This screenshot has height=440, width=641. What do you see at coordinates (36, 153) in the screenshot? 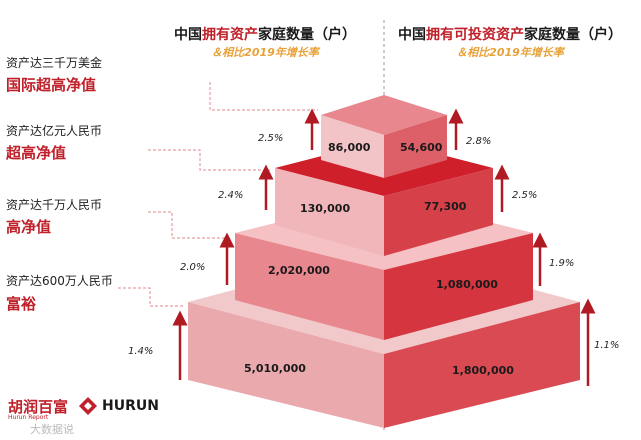
I see `tier-2-name: 超高净值` at bounding box center [36, 153].